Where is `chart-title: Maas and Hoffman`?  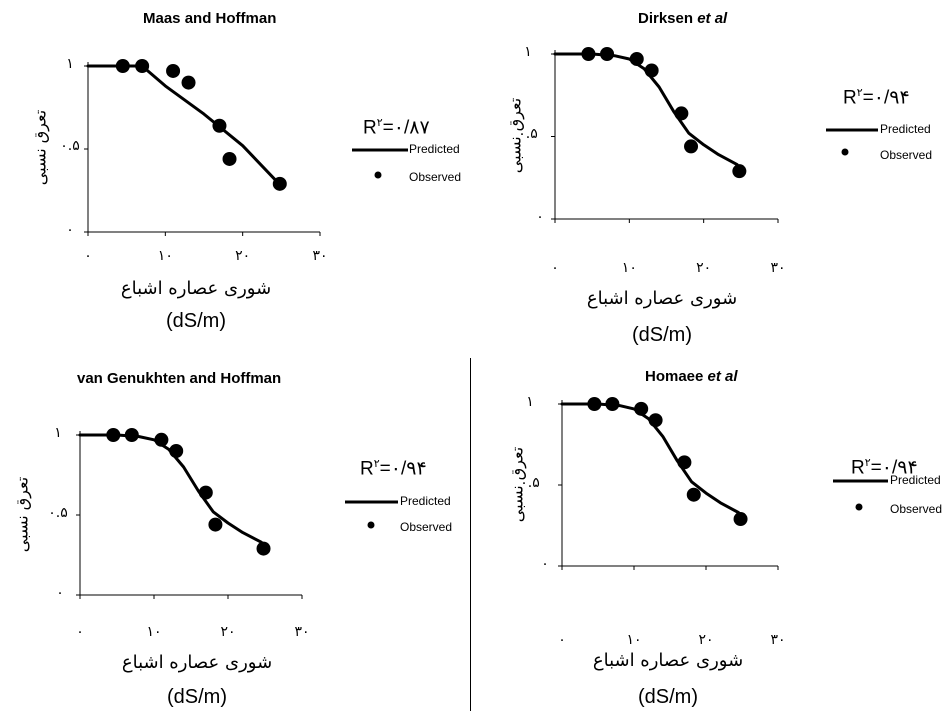 chart-title: Maas and Hoffman is located at coordinates (209, 18).